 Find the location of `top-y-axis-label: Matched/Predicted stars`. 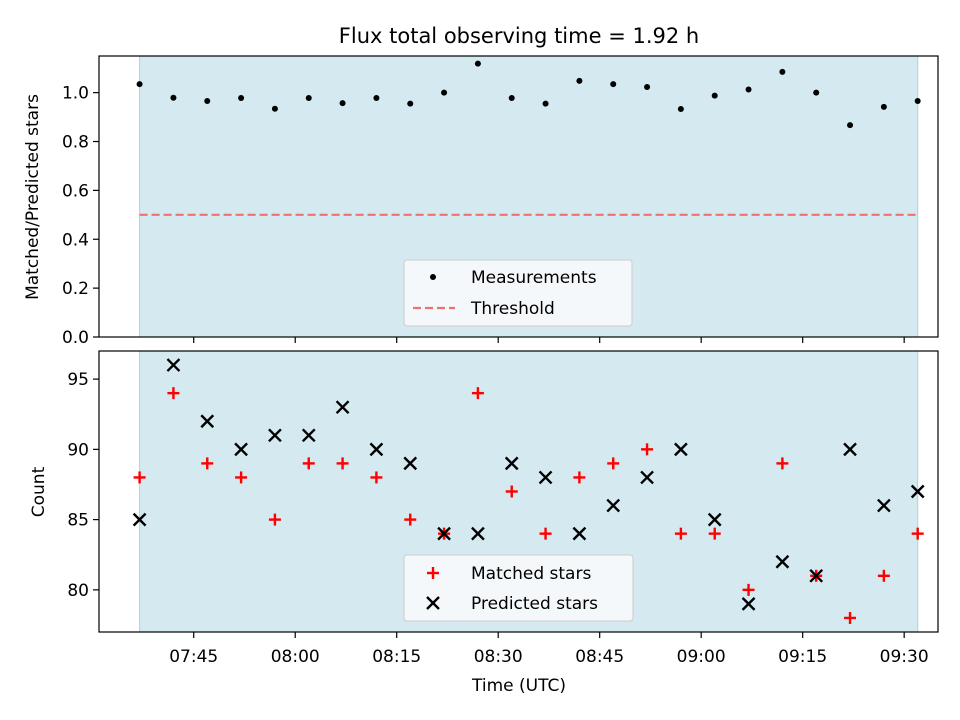

top-y-axis-label: Matched/Predicted stars is located at coordinates (33, 197).